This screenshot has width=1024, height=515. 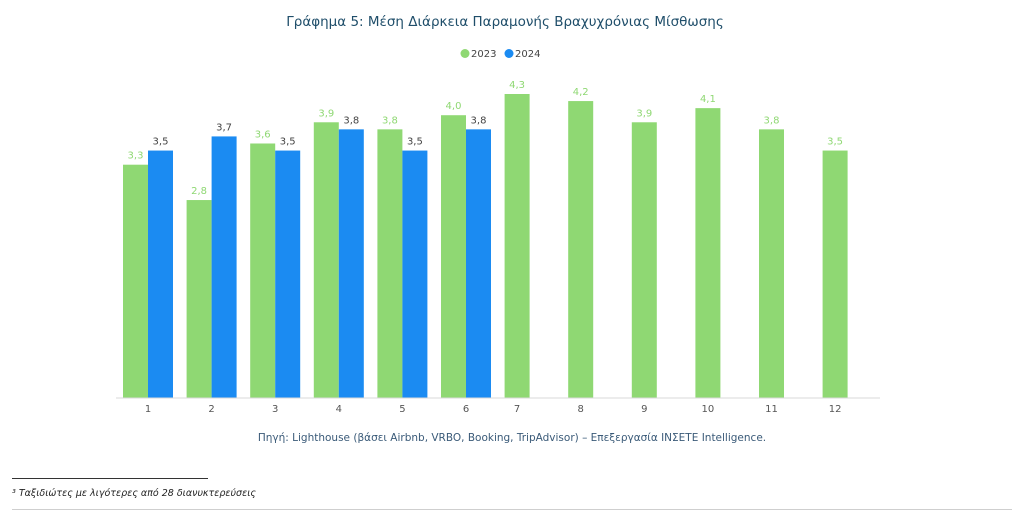 I want to click on x-tick-label-1: 1, so click(x=148, y=409).